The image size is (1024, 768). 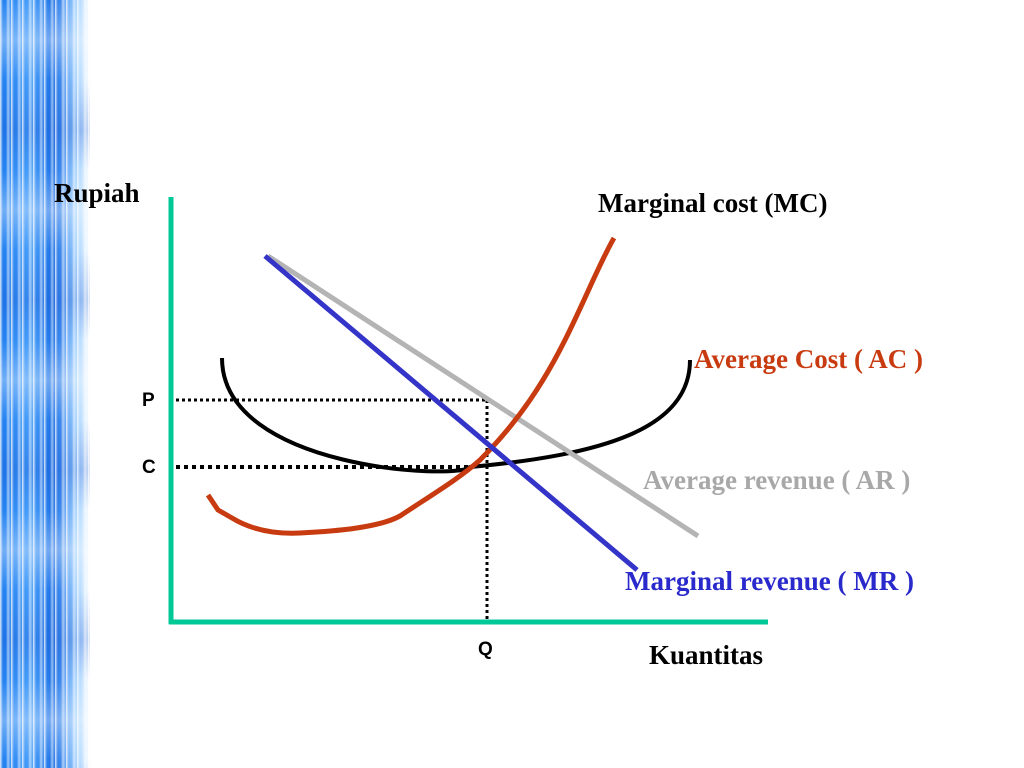 I want to click on q-marker-label: Q, so click(x=485, y=649).